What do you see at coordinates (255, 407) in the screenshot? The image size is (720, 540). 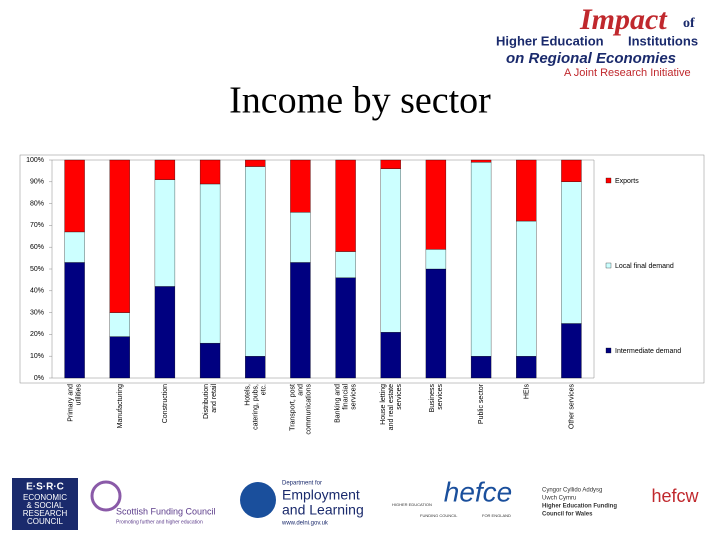 I see `x-tick-label: Hotels,catering, pubs,etc.` at bounding box center [255, 407].